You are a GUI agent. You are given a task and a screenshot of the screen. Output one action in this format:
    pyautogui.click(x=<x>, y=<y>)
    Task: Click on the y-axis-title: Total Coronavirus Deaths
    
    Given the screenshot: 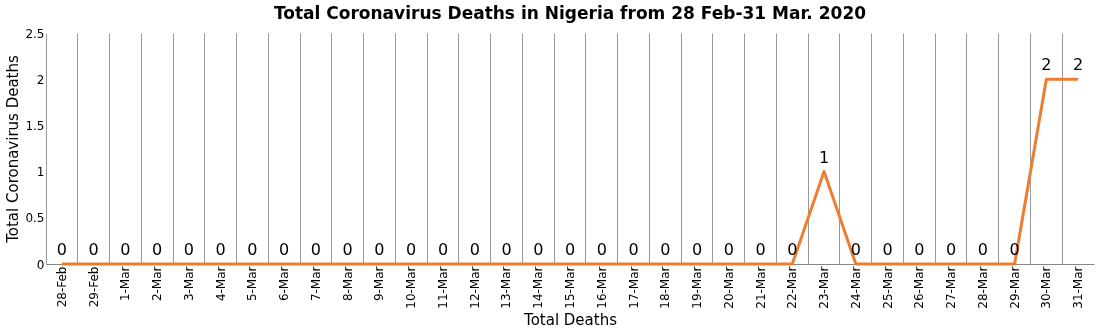 What is the action you would take?
    pyautogui.click(x=13, y=149)
    